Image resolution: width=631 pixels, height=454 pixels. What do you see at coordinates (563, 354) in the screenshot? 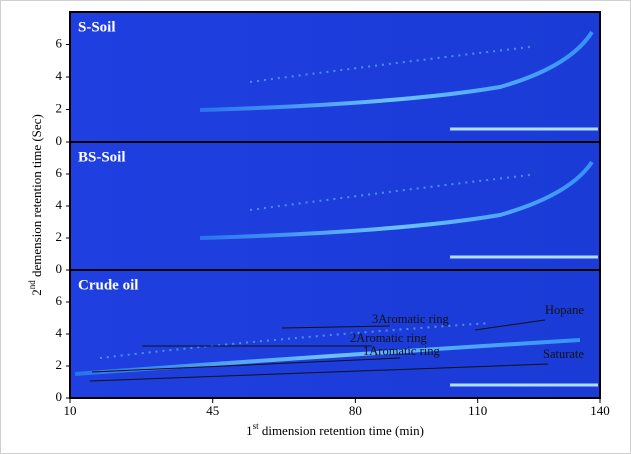
I see `annotation: Saturate` at bounding box center [563, 354].